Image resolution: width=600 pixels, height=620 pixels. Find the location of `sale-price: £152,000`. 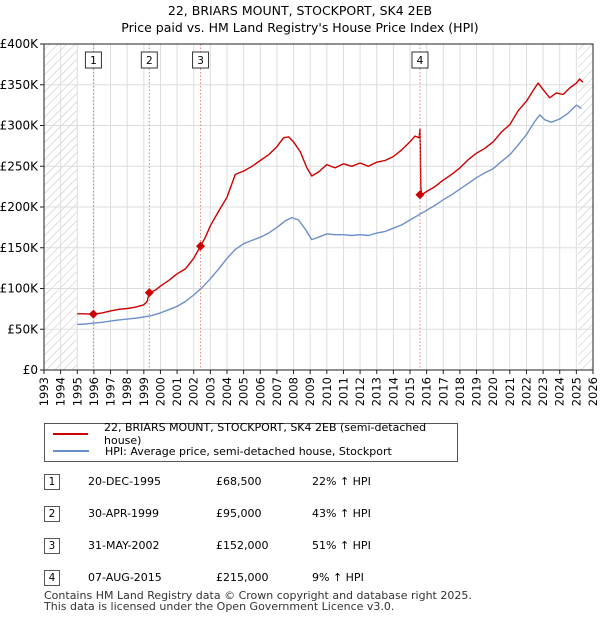

sale-price: £152,000 is located at coordinates (242, 545).